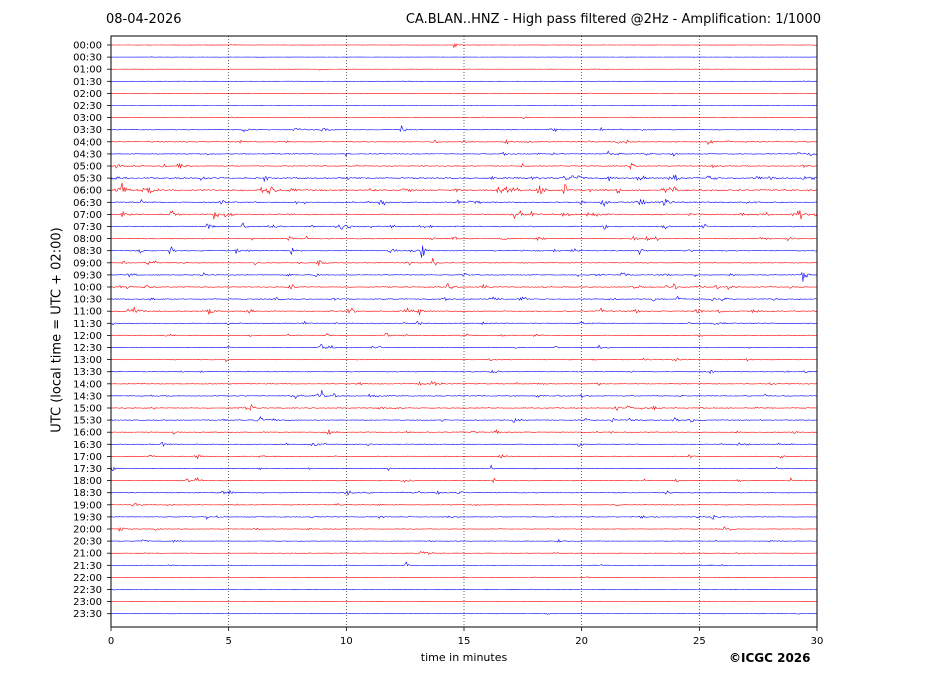 The height and width of the screenshot is (696, 927). Describe the element at coordinates (87, 191) in the screenshot. I see `y-tick-label-0600: 06:00` at that location.